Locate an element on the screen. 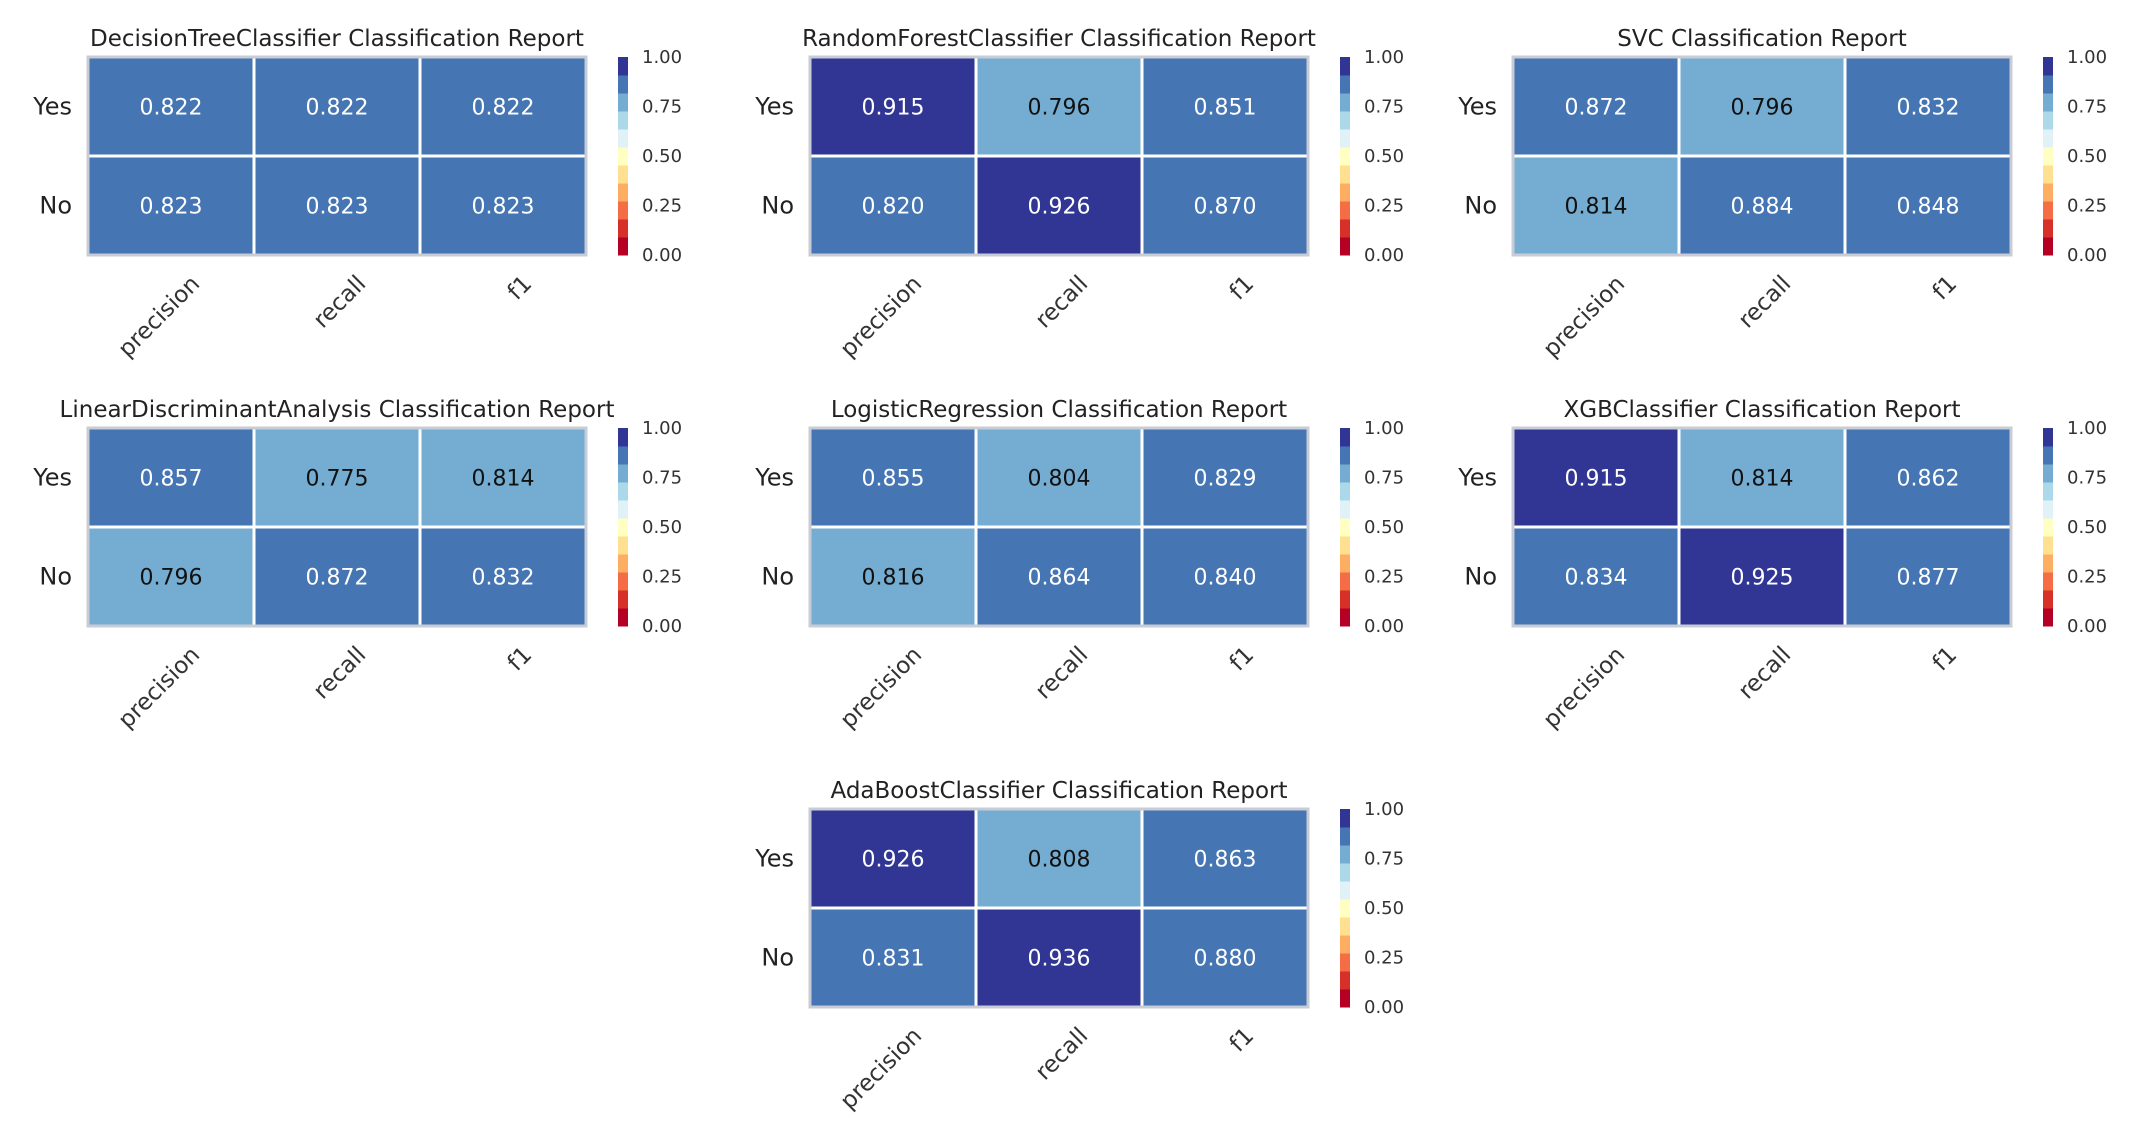 Image resolution: width=2130 pixels, height=1122 pixels. heatmap-frame is located at coordinates (1059, 908).